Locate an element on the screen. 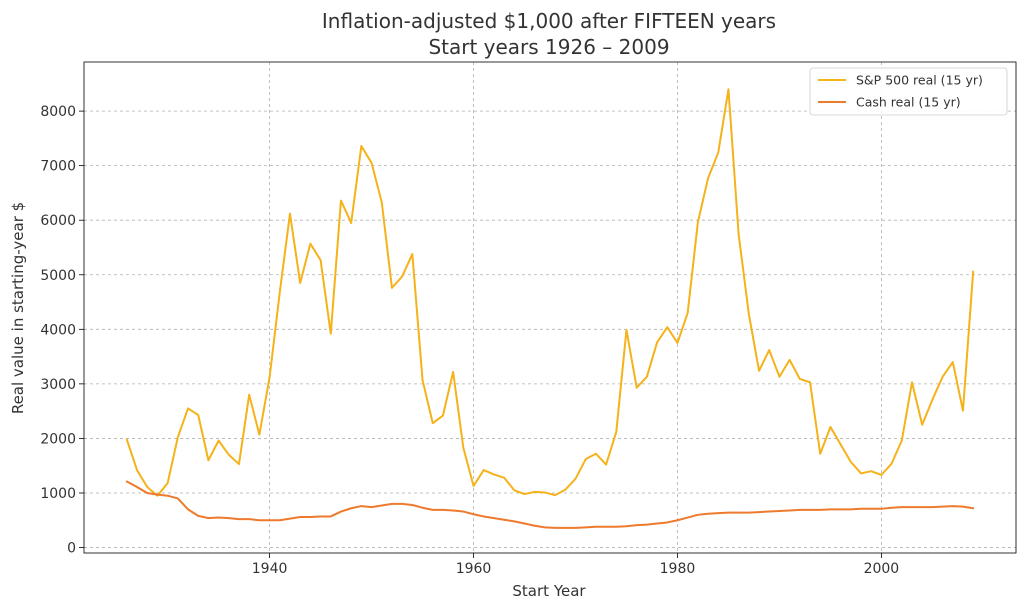 The width and height of the screenshot is (1024, 610). legend-label-1: Cash real (15 yr) is located at coordinates (908, 102).